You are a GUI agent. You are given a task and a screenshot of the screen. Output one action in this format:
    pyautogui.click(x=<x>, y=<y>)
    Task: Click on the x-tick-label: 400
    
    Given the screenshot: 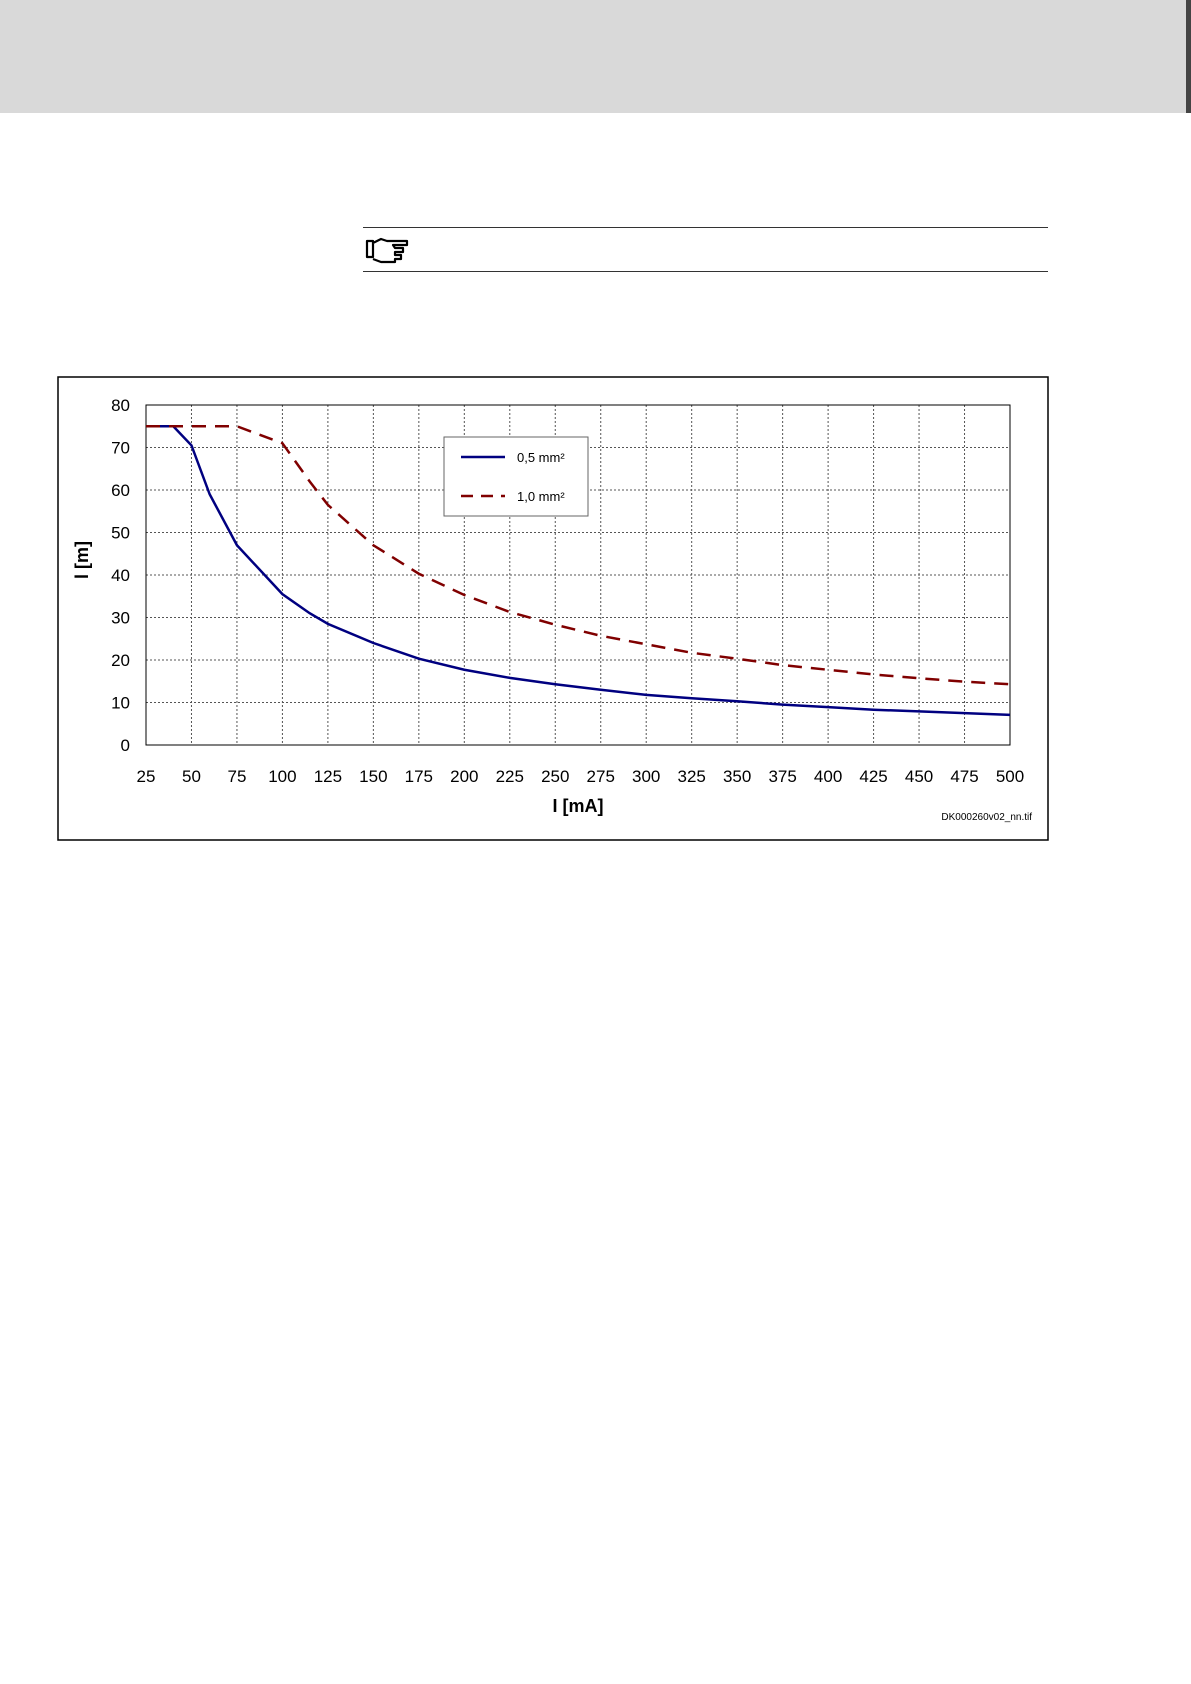 What is the action you would take?
    pyautogui.click(x=828, y=776)
    